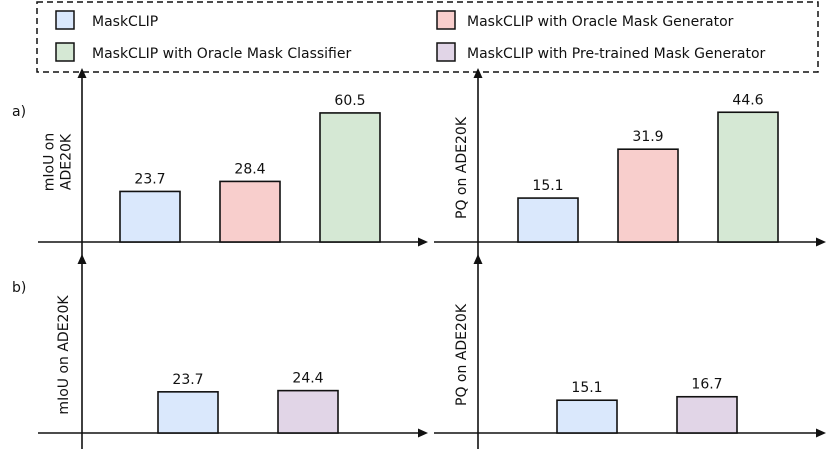 Image resolution: width=830 pixels, height=465 pixels. What do you see at coordinates (67, 161) in the screenshot?
I see `y-axis-label: ADE20K` at bounding box center [67, 161].